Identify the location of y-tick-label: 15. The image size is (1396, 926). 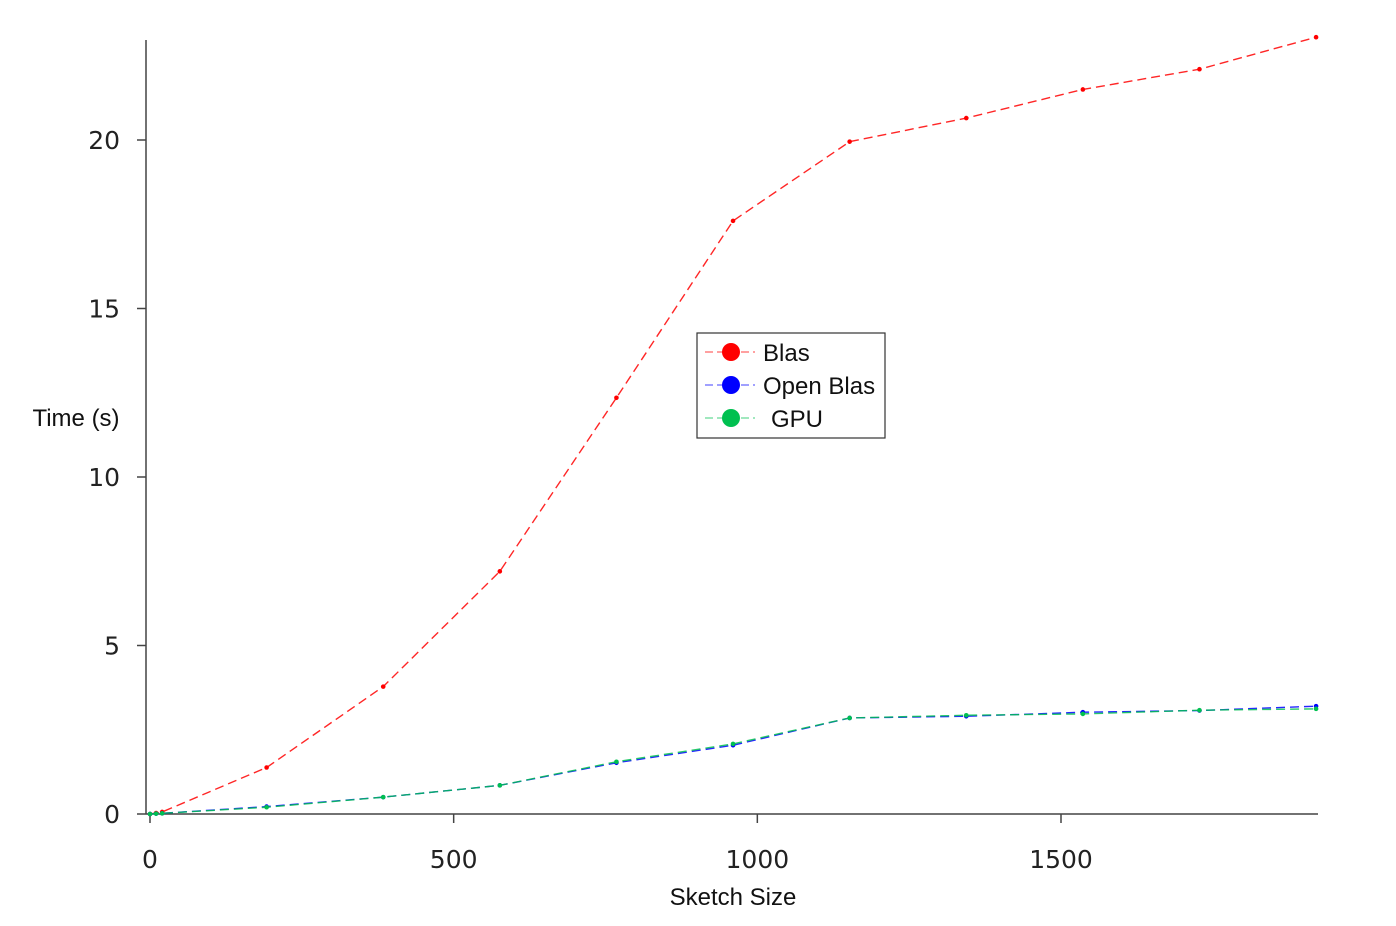
(104, 309).